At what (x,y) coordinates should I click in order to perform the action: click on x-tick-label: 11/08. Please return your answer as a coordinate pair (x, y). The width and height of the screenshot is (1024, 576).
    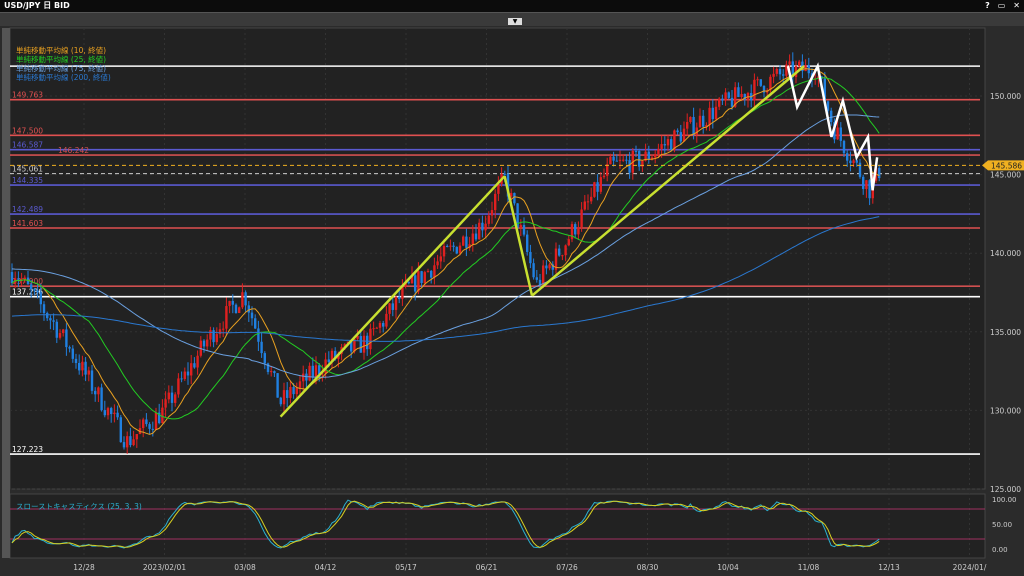
    Looking at the image, I should click on (809, 567).